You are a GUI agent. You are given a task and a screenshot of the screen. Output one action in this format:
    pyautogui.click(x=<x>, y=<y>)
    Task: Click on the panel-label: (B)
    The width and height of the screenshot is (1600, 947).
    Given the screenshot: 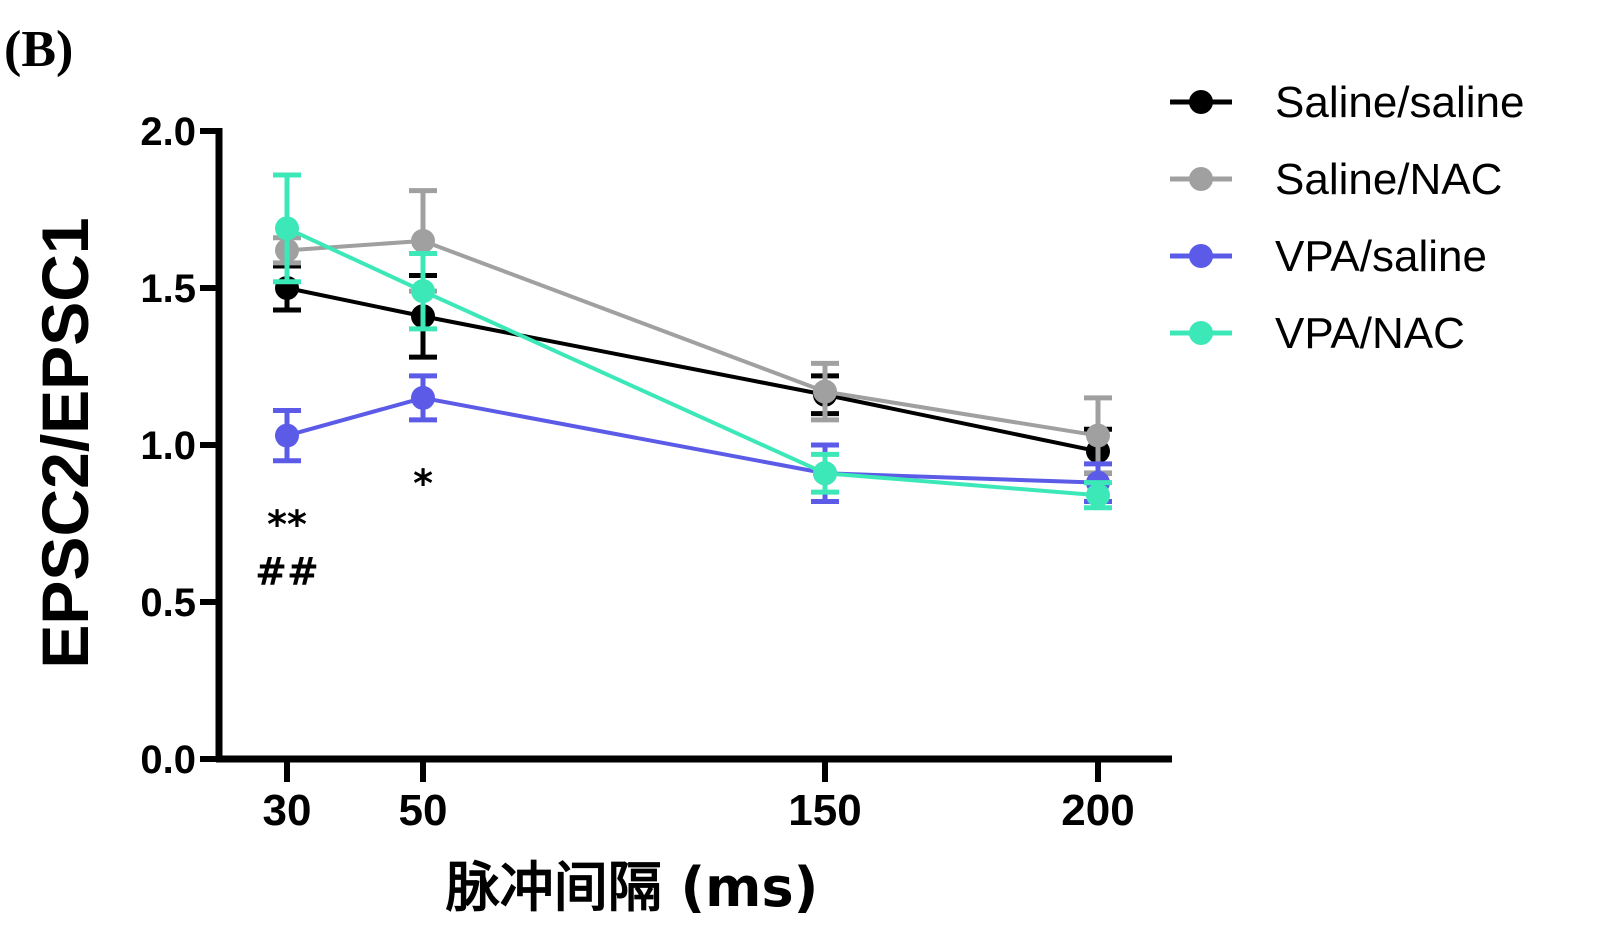 What is the action you would take?
    pyautogui.click(x=38, y=49)
    